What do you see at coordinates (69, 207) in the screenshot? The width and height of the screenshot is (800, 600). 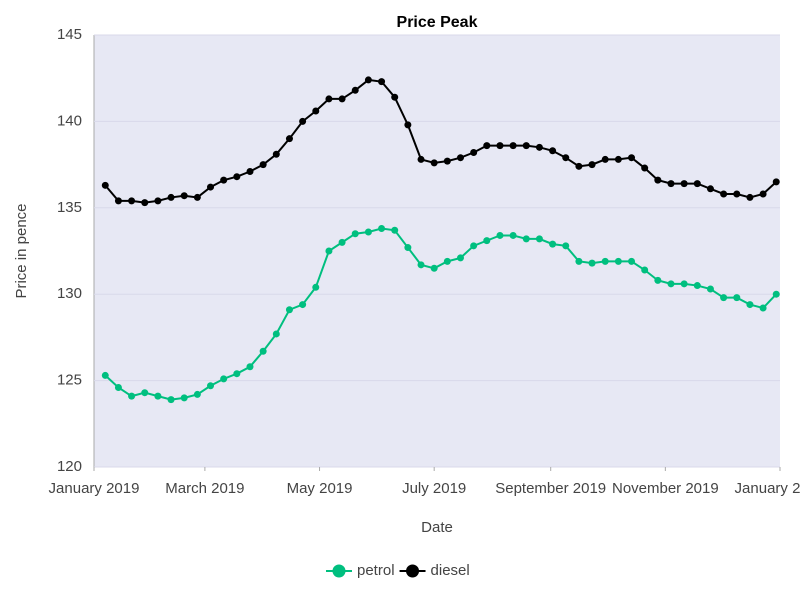 I see `y-tick-label: 135` at bounding box center [69, 207].